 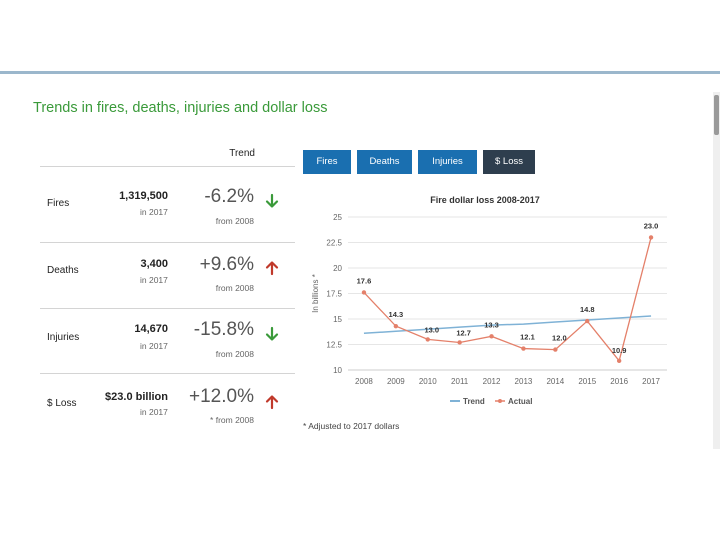 I want to click on x-tick-label: 2011, so click(x=460, y=381).